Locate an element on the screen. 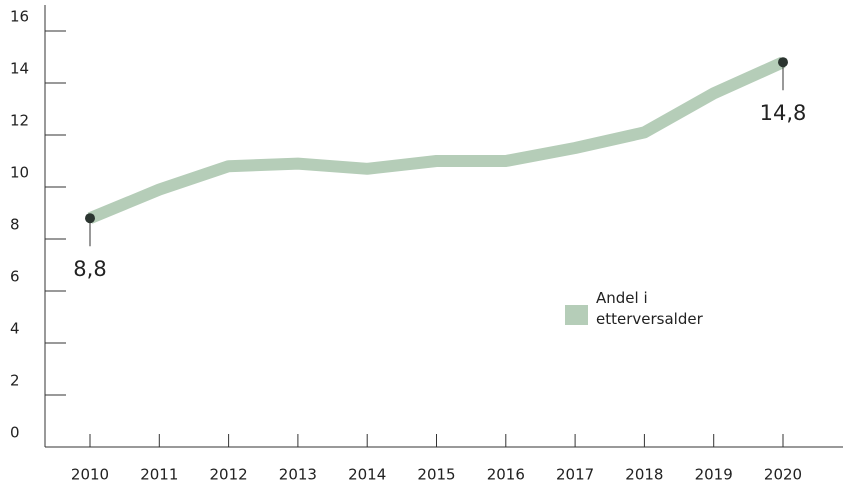 The image size is (843, 490). x-tick-label: 2014 is located at coordinates (367, 475).